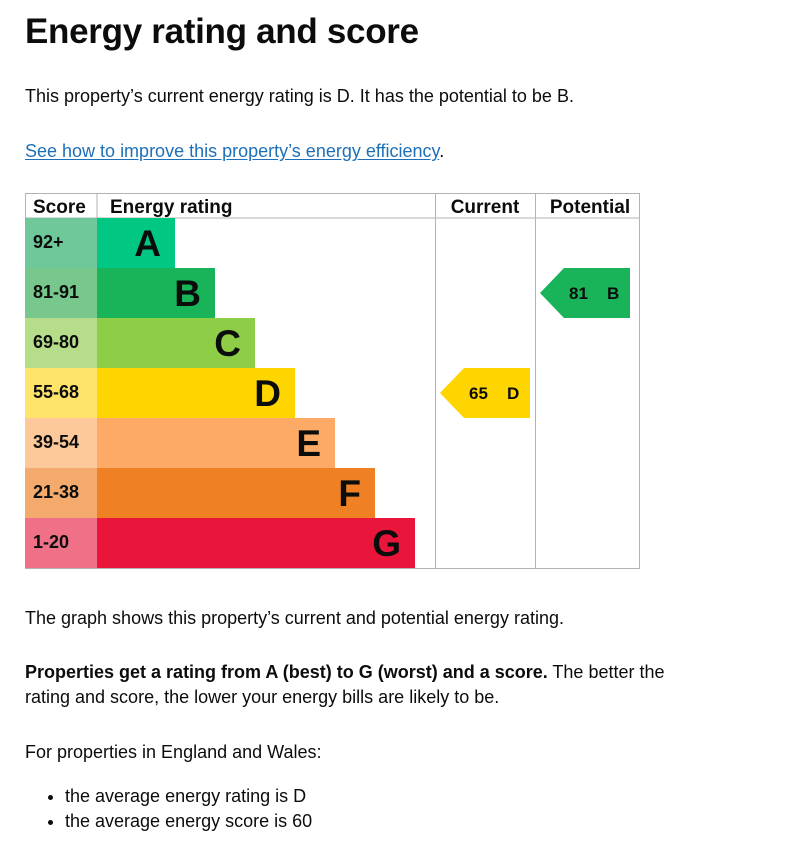 The width and height of the screenshot is (793, 862). I want to click on band-bar-b, so click(156, 293).